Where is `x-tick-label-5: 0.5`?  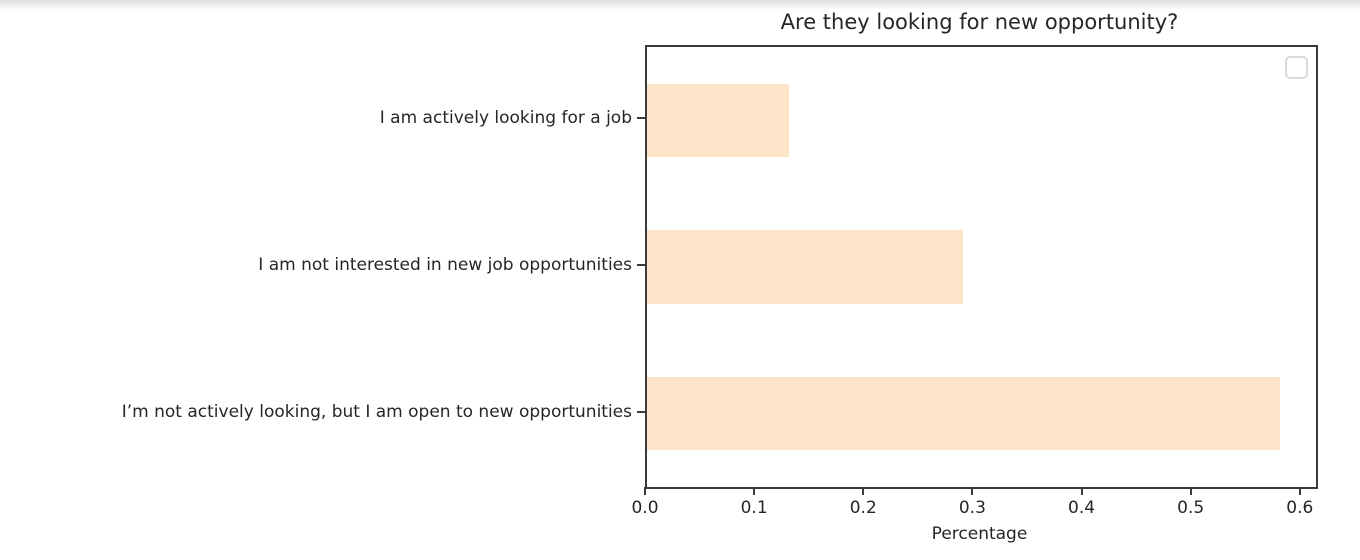 x-tick-label-5: 0.5 is located at coordinates (1191, 508).